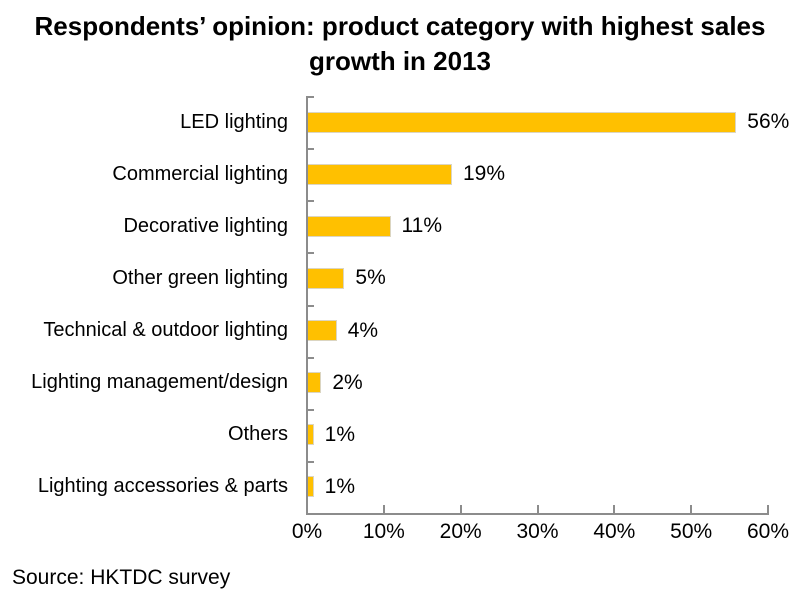  What do you see at coordinates (553, 174) in the screenshot?
I see `bar-zone: 19%` at bounding box center [553, 174].